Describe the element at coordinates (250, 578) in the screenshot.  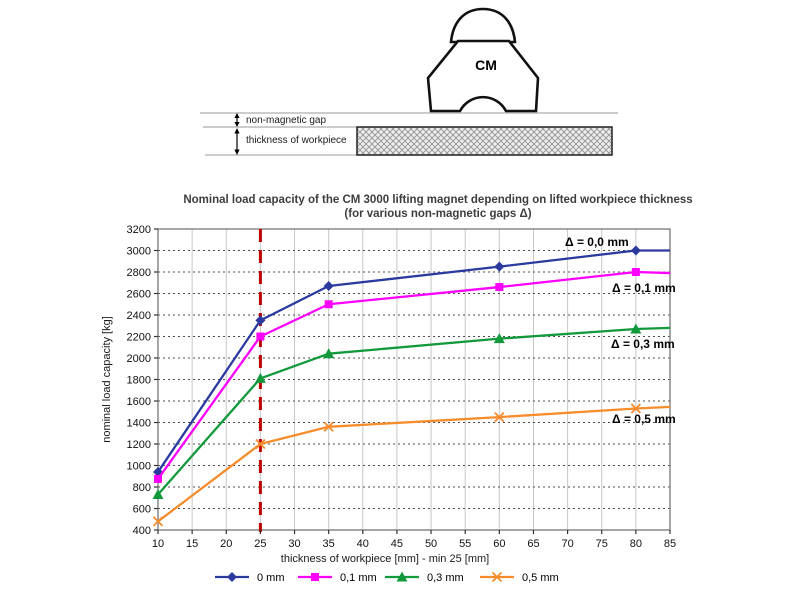
I see `legend-item-0-mm: 0 mm` at that location.